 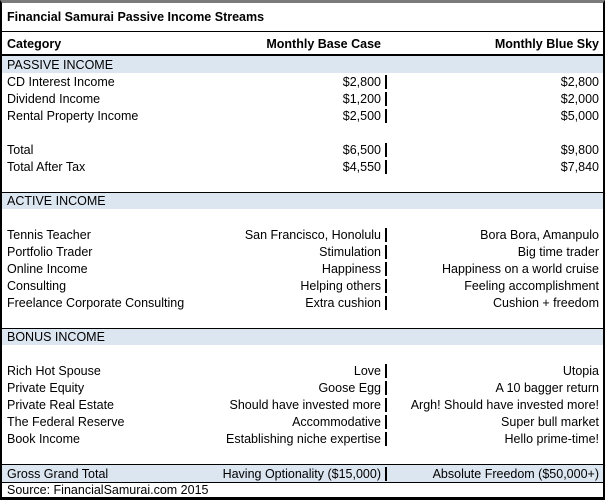 I want to click on category-cell: The Federal Reserve, so click(x=66, y=421).